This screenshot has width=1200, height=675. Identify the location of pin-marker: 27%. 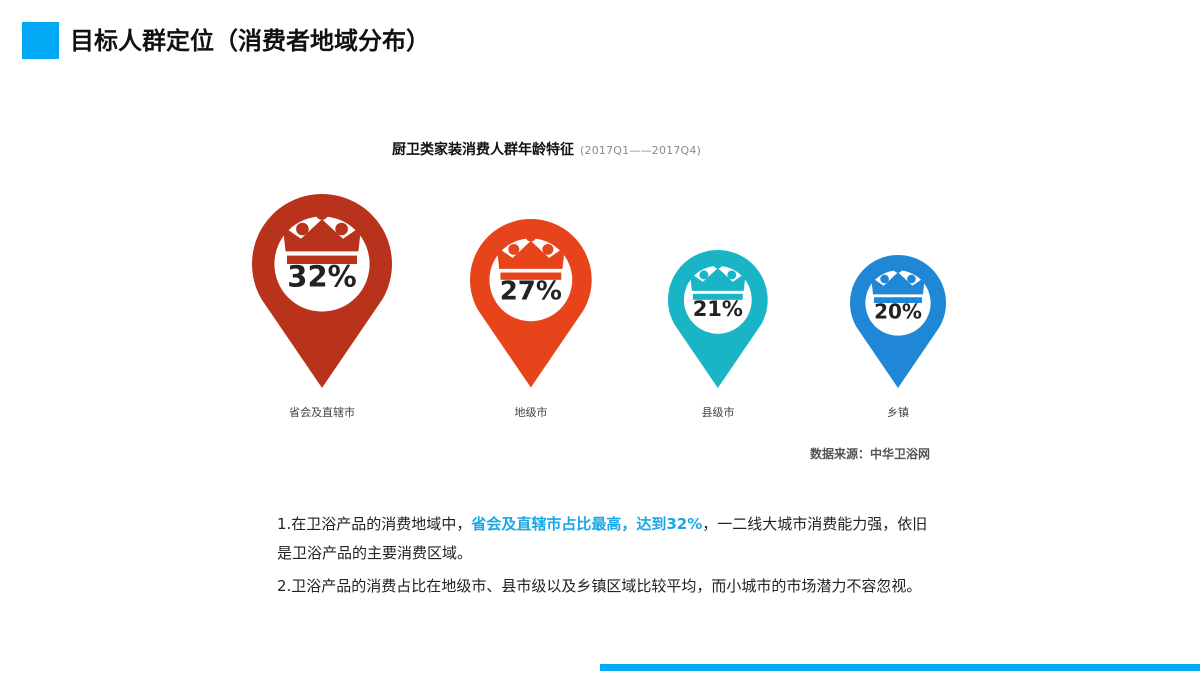
(531, 303).